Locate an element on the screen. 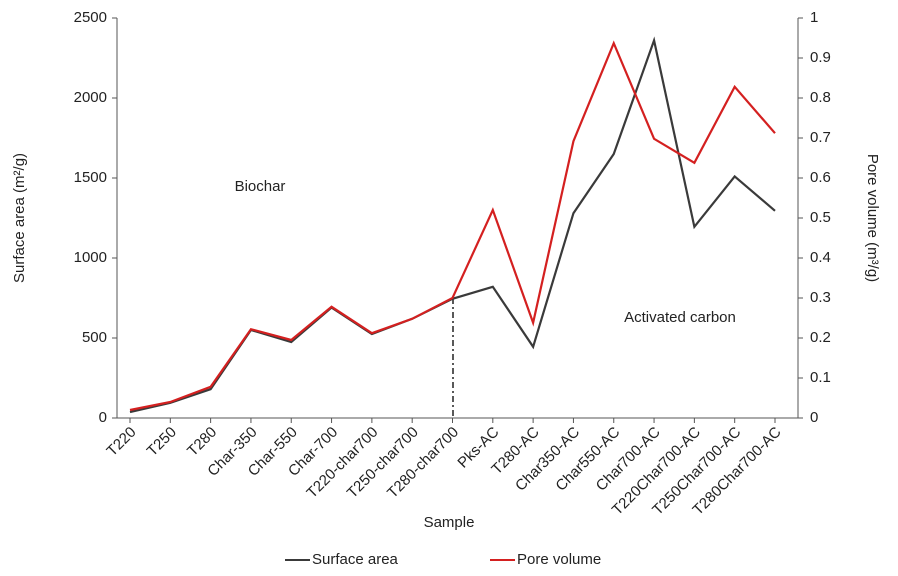  y2-tick-label: 0.2 is located at coordinates (820, 337).